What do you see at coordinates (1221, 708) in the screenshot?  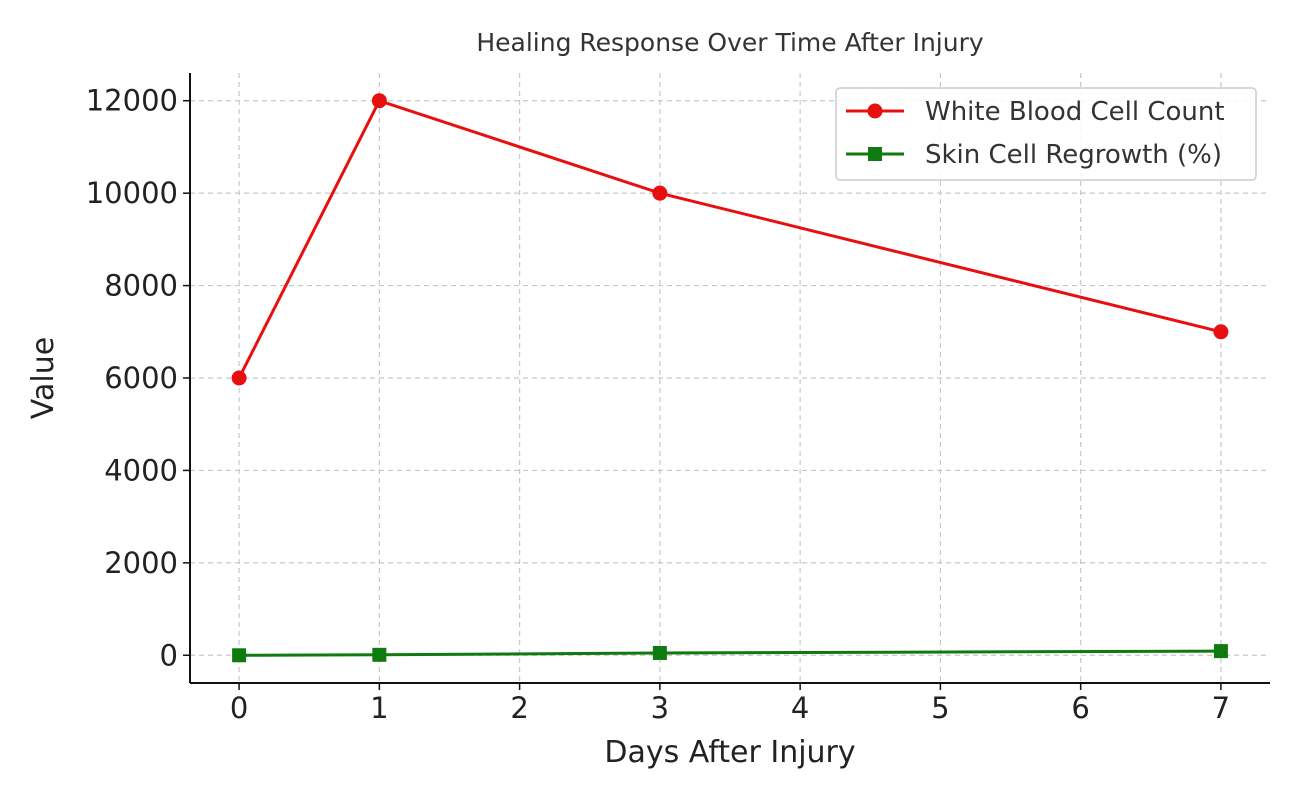 I see `x-tick-label: 7` at bounding box center [1221, 708].